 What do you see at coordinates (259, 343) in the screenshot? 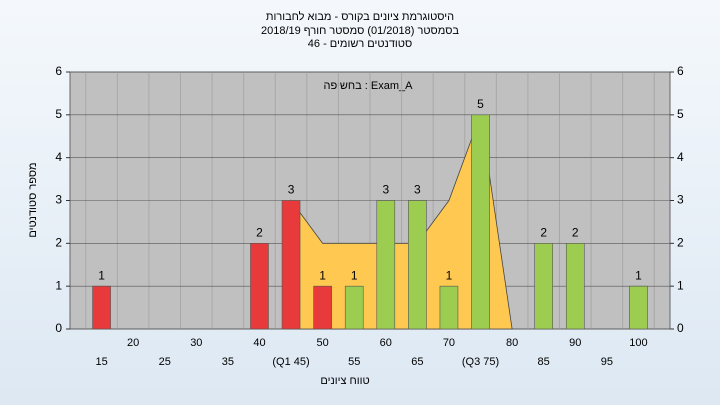
I see `x-tick-label: 40` at bounding box center [259, 343].